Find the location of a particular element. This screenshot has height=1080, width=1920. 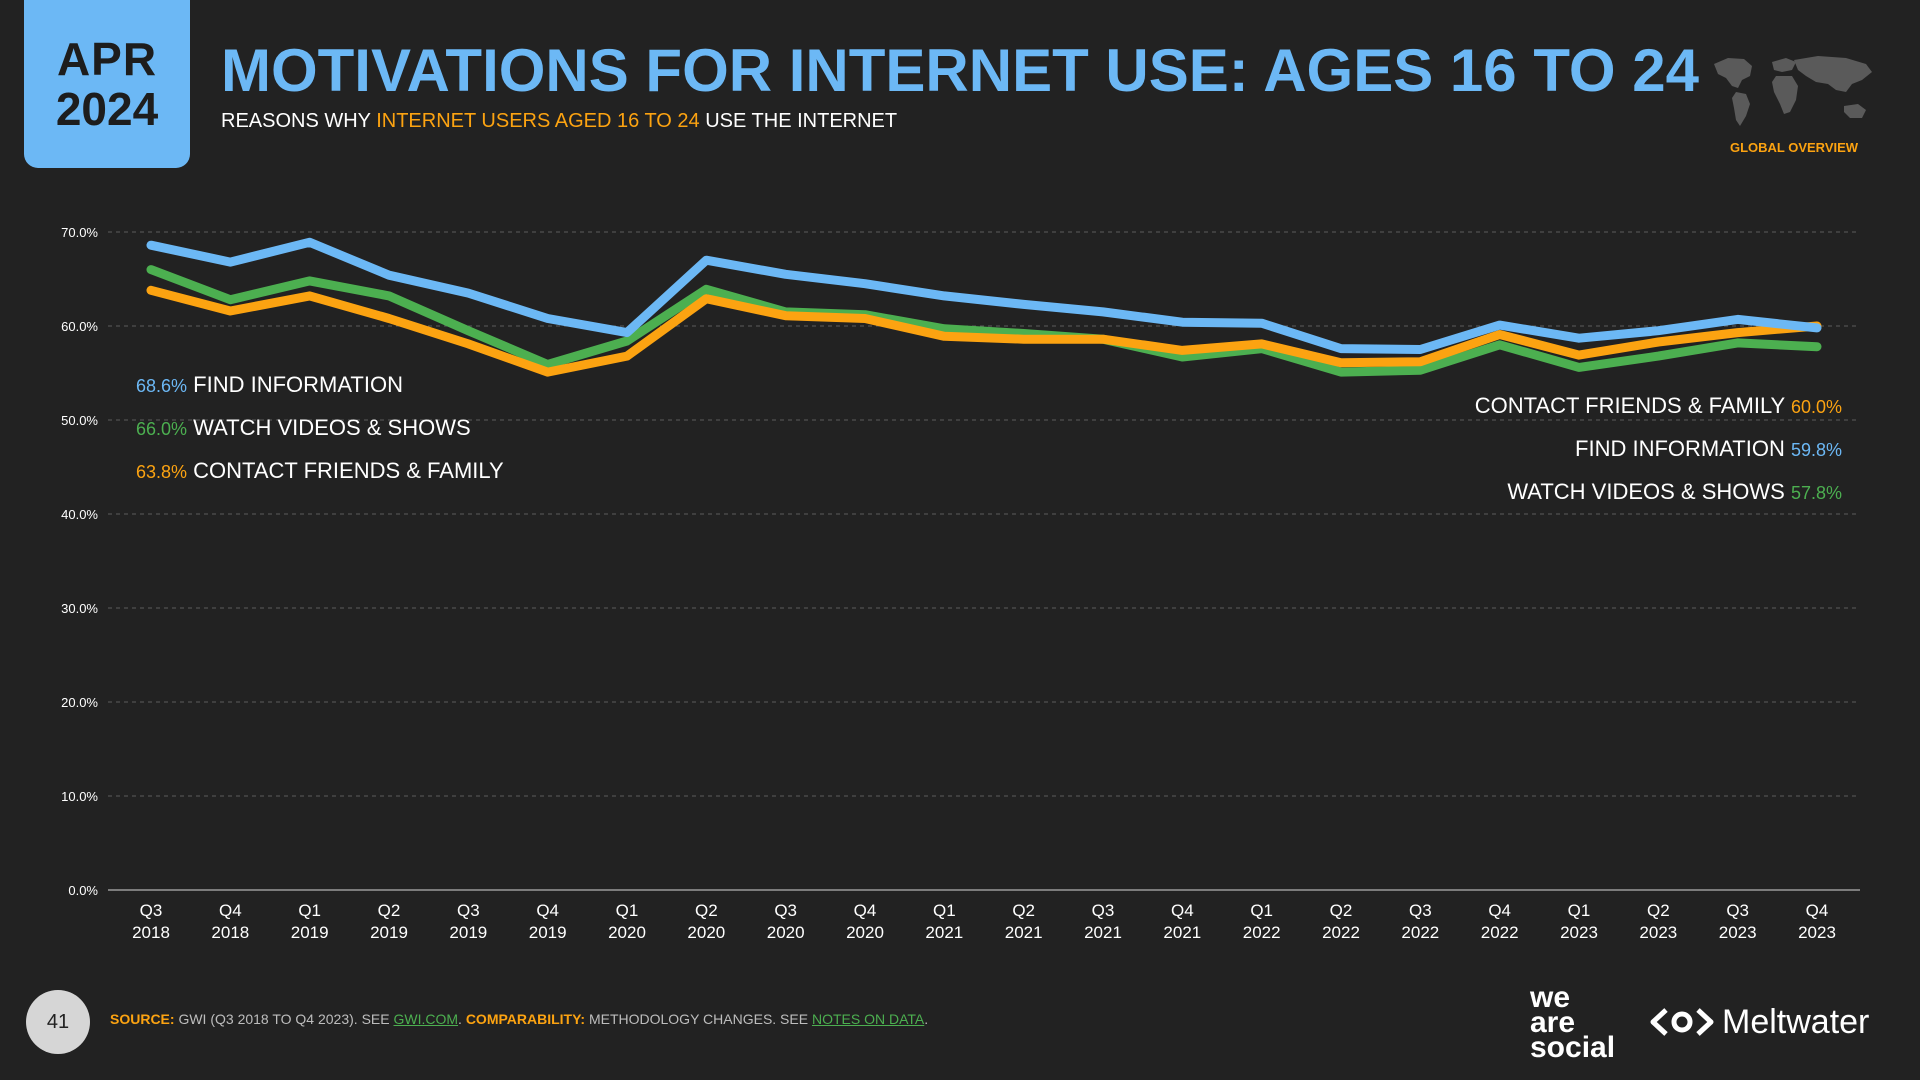

series-line-watch-videos-shows is located at coordinates (984, 321).